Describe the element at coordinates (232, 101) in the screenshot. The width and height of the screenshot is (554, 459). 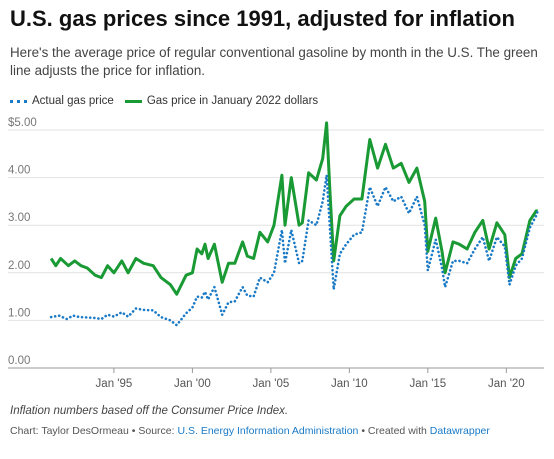
I see `legend-label-adjusted: Gas price in January 2022 dollars` at that location.